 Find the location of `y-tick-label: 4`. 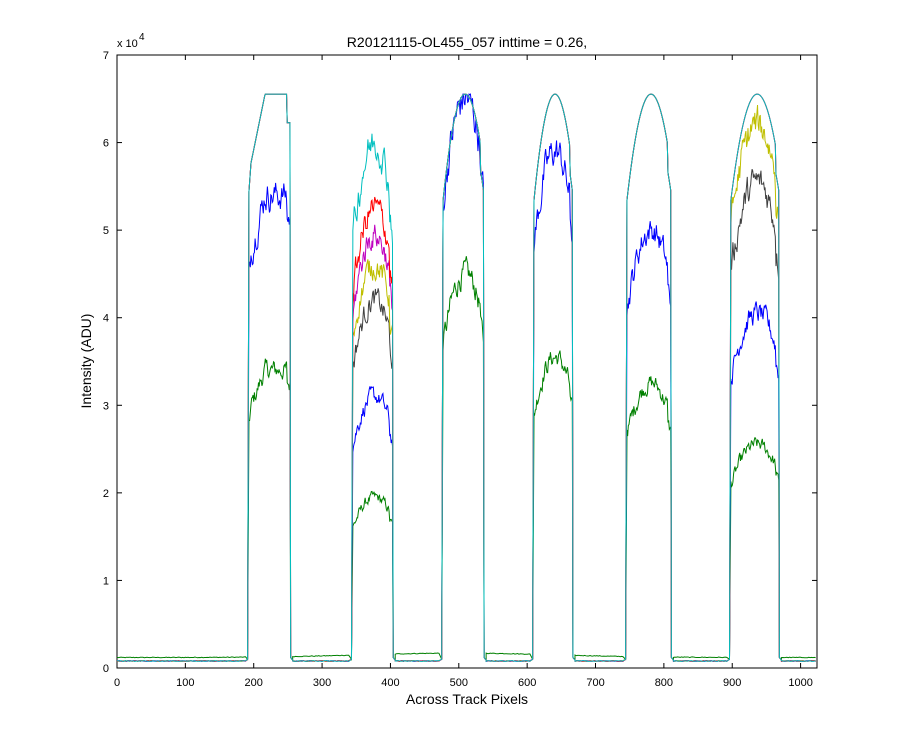

y-tick-label: 4 is located at coordinates (106, 319).